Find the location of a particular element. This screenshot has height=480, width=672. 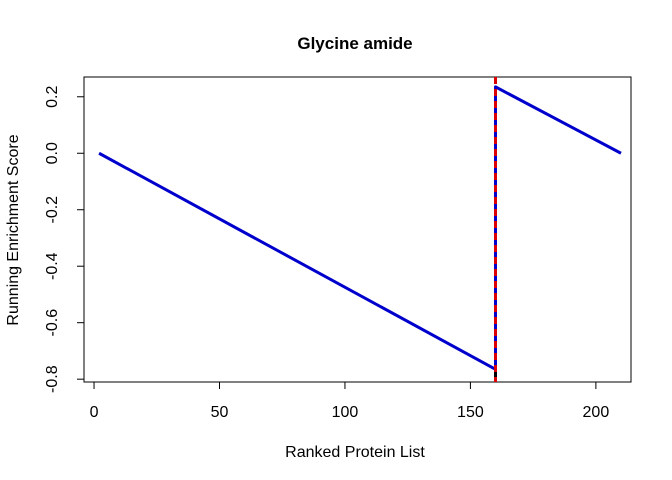

chart-title: Glycine amide is located at coordinates (354, 43).